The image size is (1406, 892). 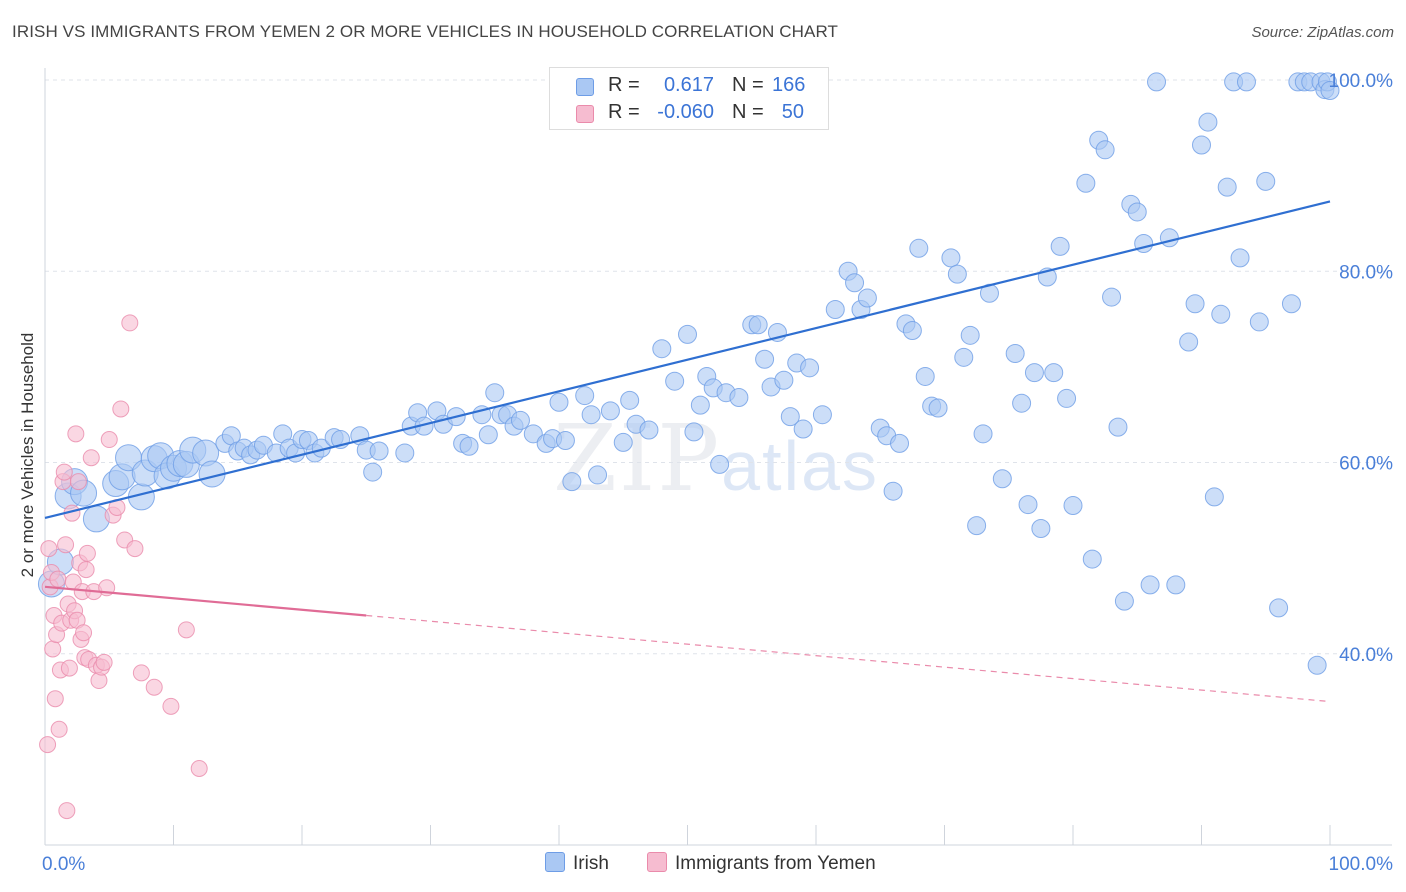 I want to click on y-tick-label: 100.0%, so click(x=1361, y=81).